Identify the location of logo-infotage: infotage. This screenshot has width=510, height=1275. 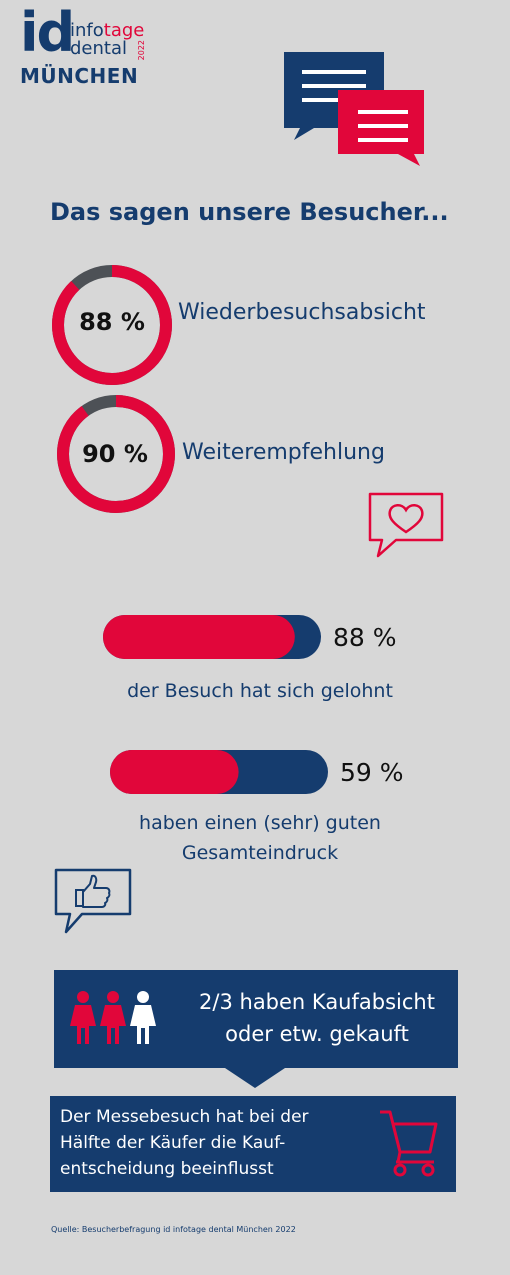
(107, 31).